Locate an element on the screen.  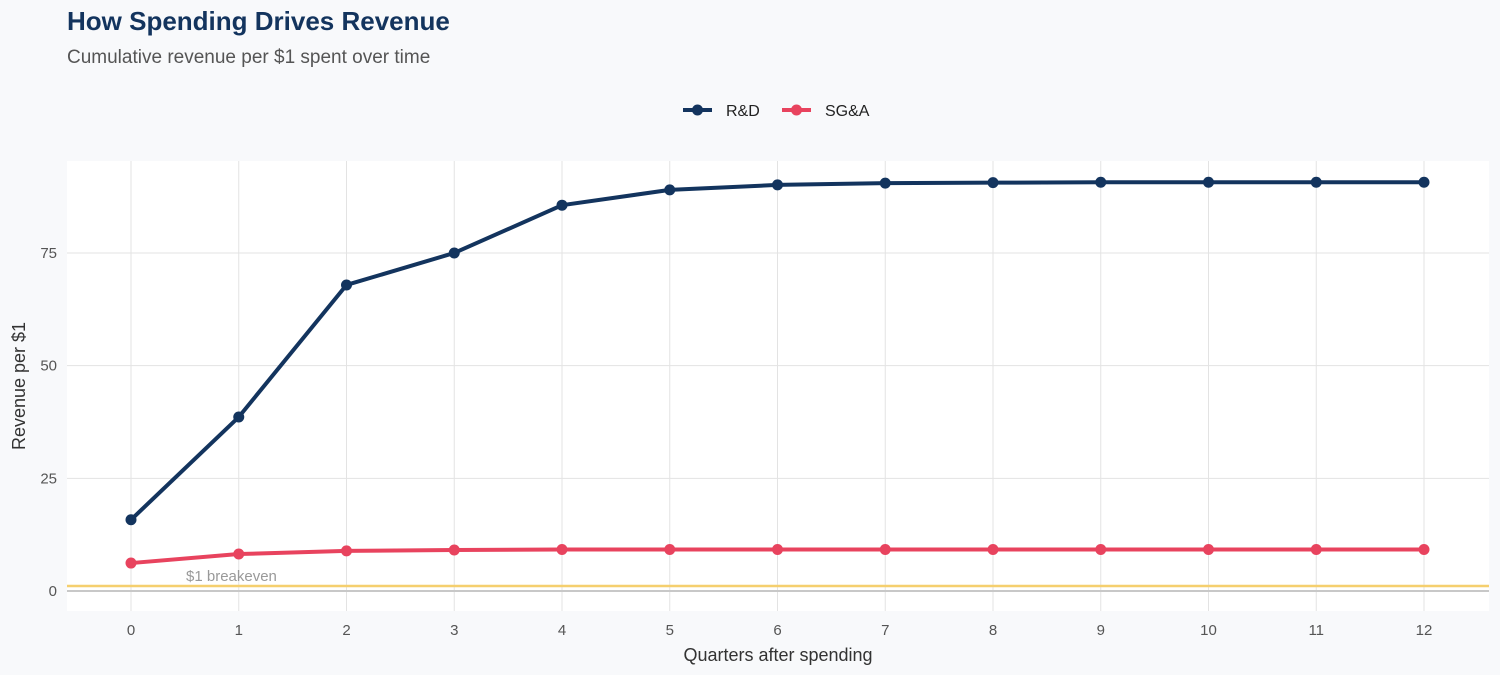
x-axis-label: Quarters after spending is located at coordinates (777, 655).